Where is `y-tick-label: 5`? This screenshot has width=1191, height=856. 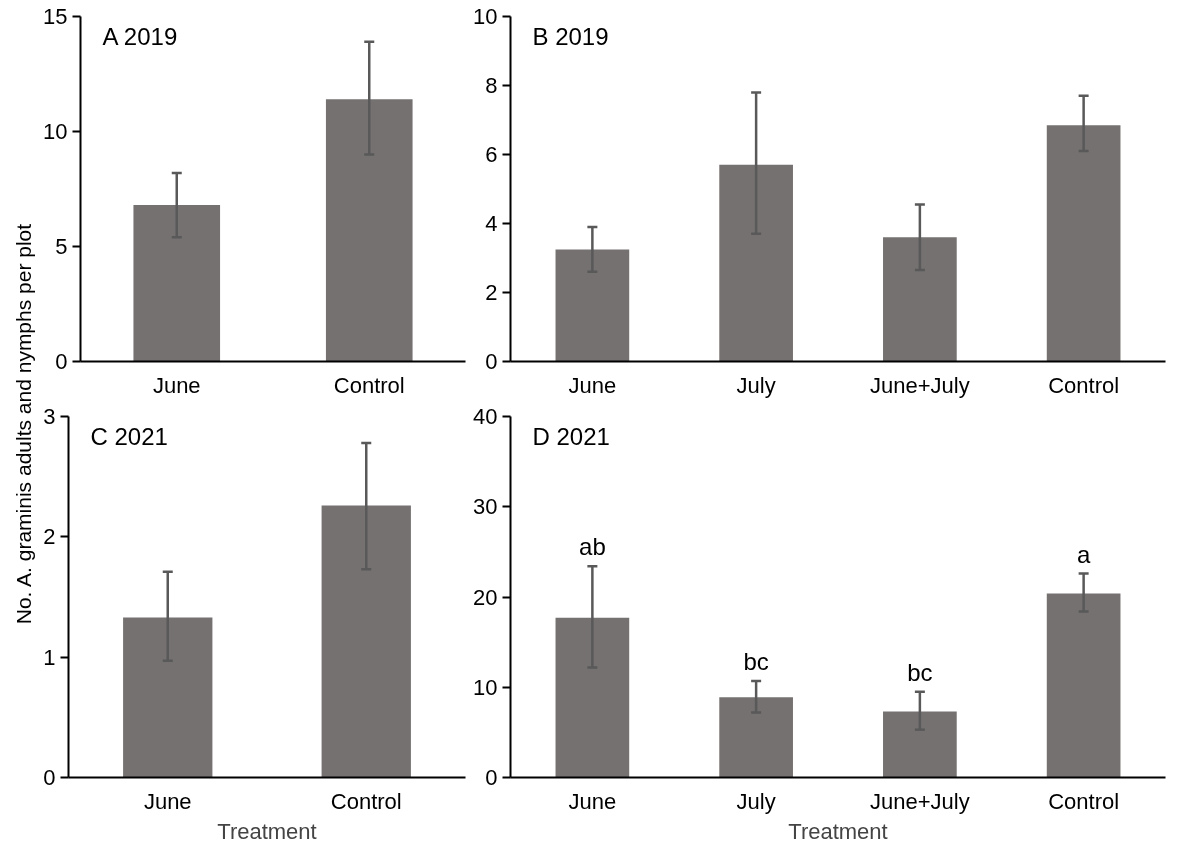
y-tick-label: 5 is located at coordinates (61, 246).